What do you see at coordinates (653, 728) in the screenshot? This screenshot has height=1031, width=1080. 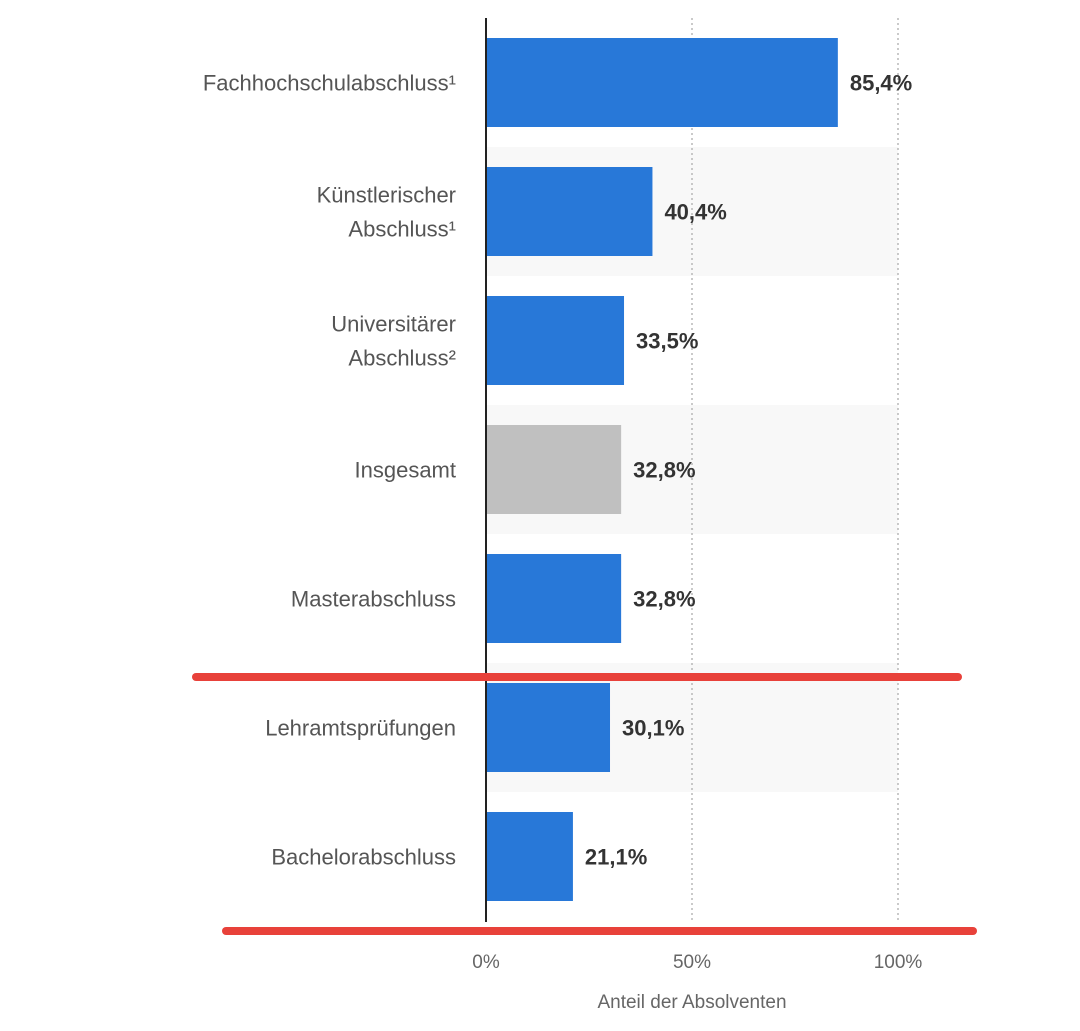 I see `value-label: 30,1%` at bounding box center [653, 728].